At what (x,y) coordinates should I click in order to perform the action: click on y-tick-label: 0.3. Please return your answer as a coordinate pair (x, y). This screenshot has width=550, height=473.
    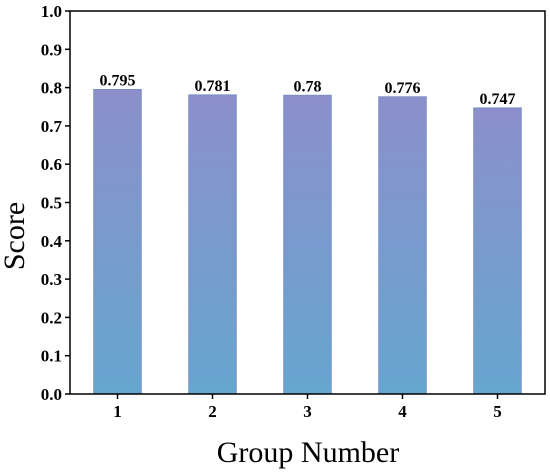
    Looking at the image, I should click on (51, 279).